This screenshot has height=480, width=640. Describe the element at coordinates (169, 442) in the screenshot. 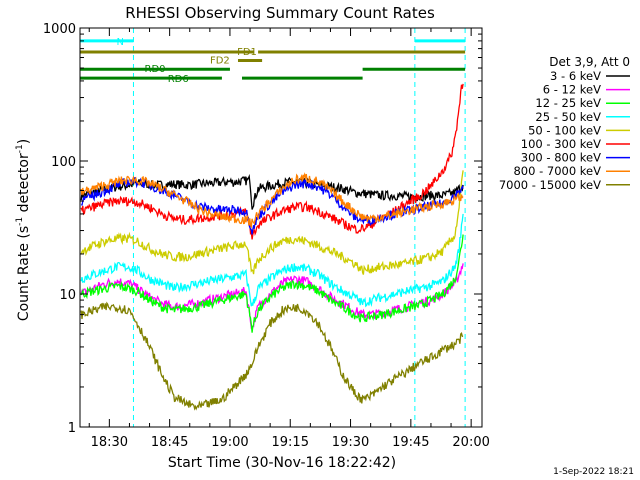

I see `x-tick-label: 18:45` at that location.